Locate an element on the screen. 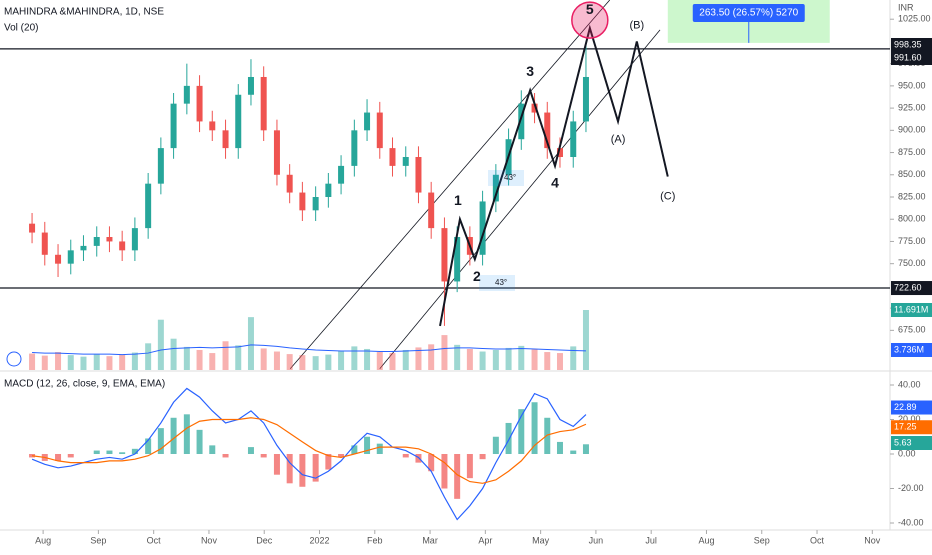 The image size is (932, 555). x-tick-label: Sep is located at coordinates (98, 540).